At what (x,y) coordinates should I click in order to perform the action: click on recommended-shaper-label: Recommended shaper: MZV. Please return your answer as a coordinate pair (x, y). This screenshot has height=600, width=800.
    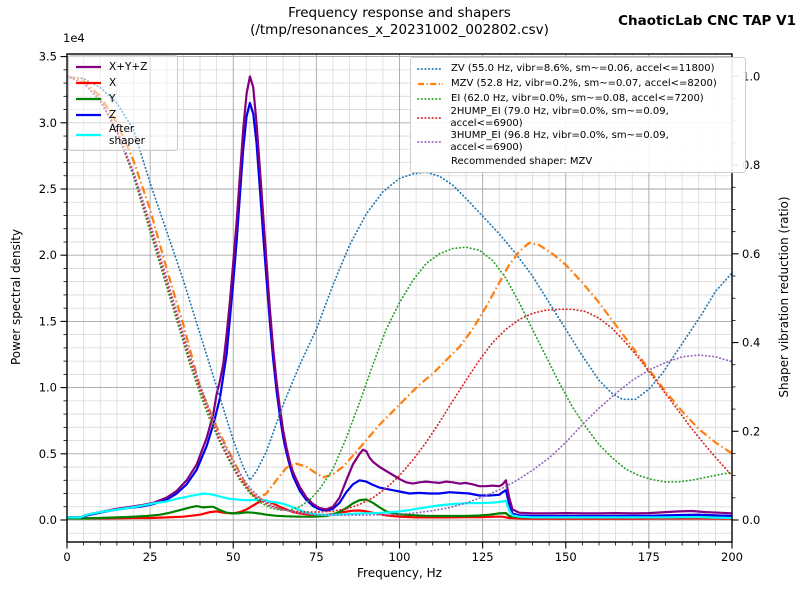
    Looking at the image, I should click on (522, 161).